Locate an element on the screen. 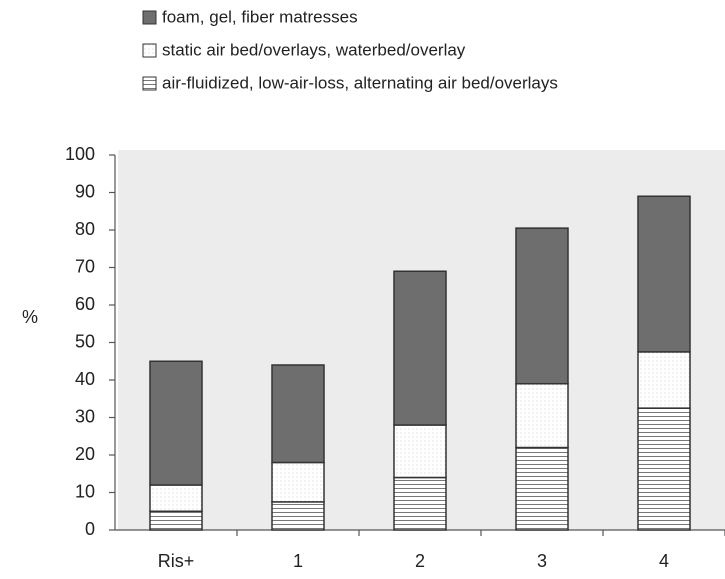  y-axis-label: % is located at coordinates (30, 317).